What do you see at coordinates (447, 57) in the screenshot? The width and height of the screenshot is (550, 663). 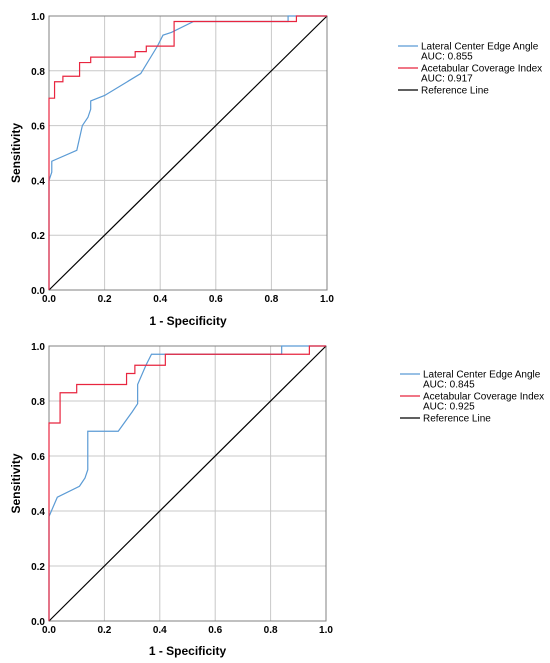 I see `legend-auc-label: AUC: 0.855` at bounding box center [447, 57].